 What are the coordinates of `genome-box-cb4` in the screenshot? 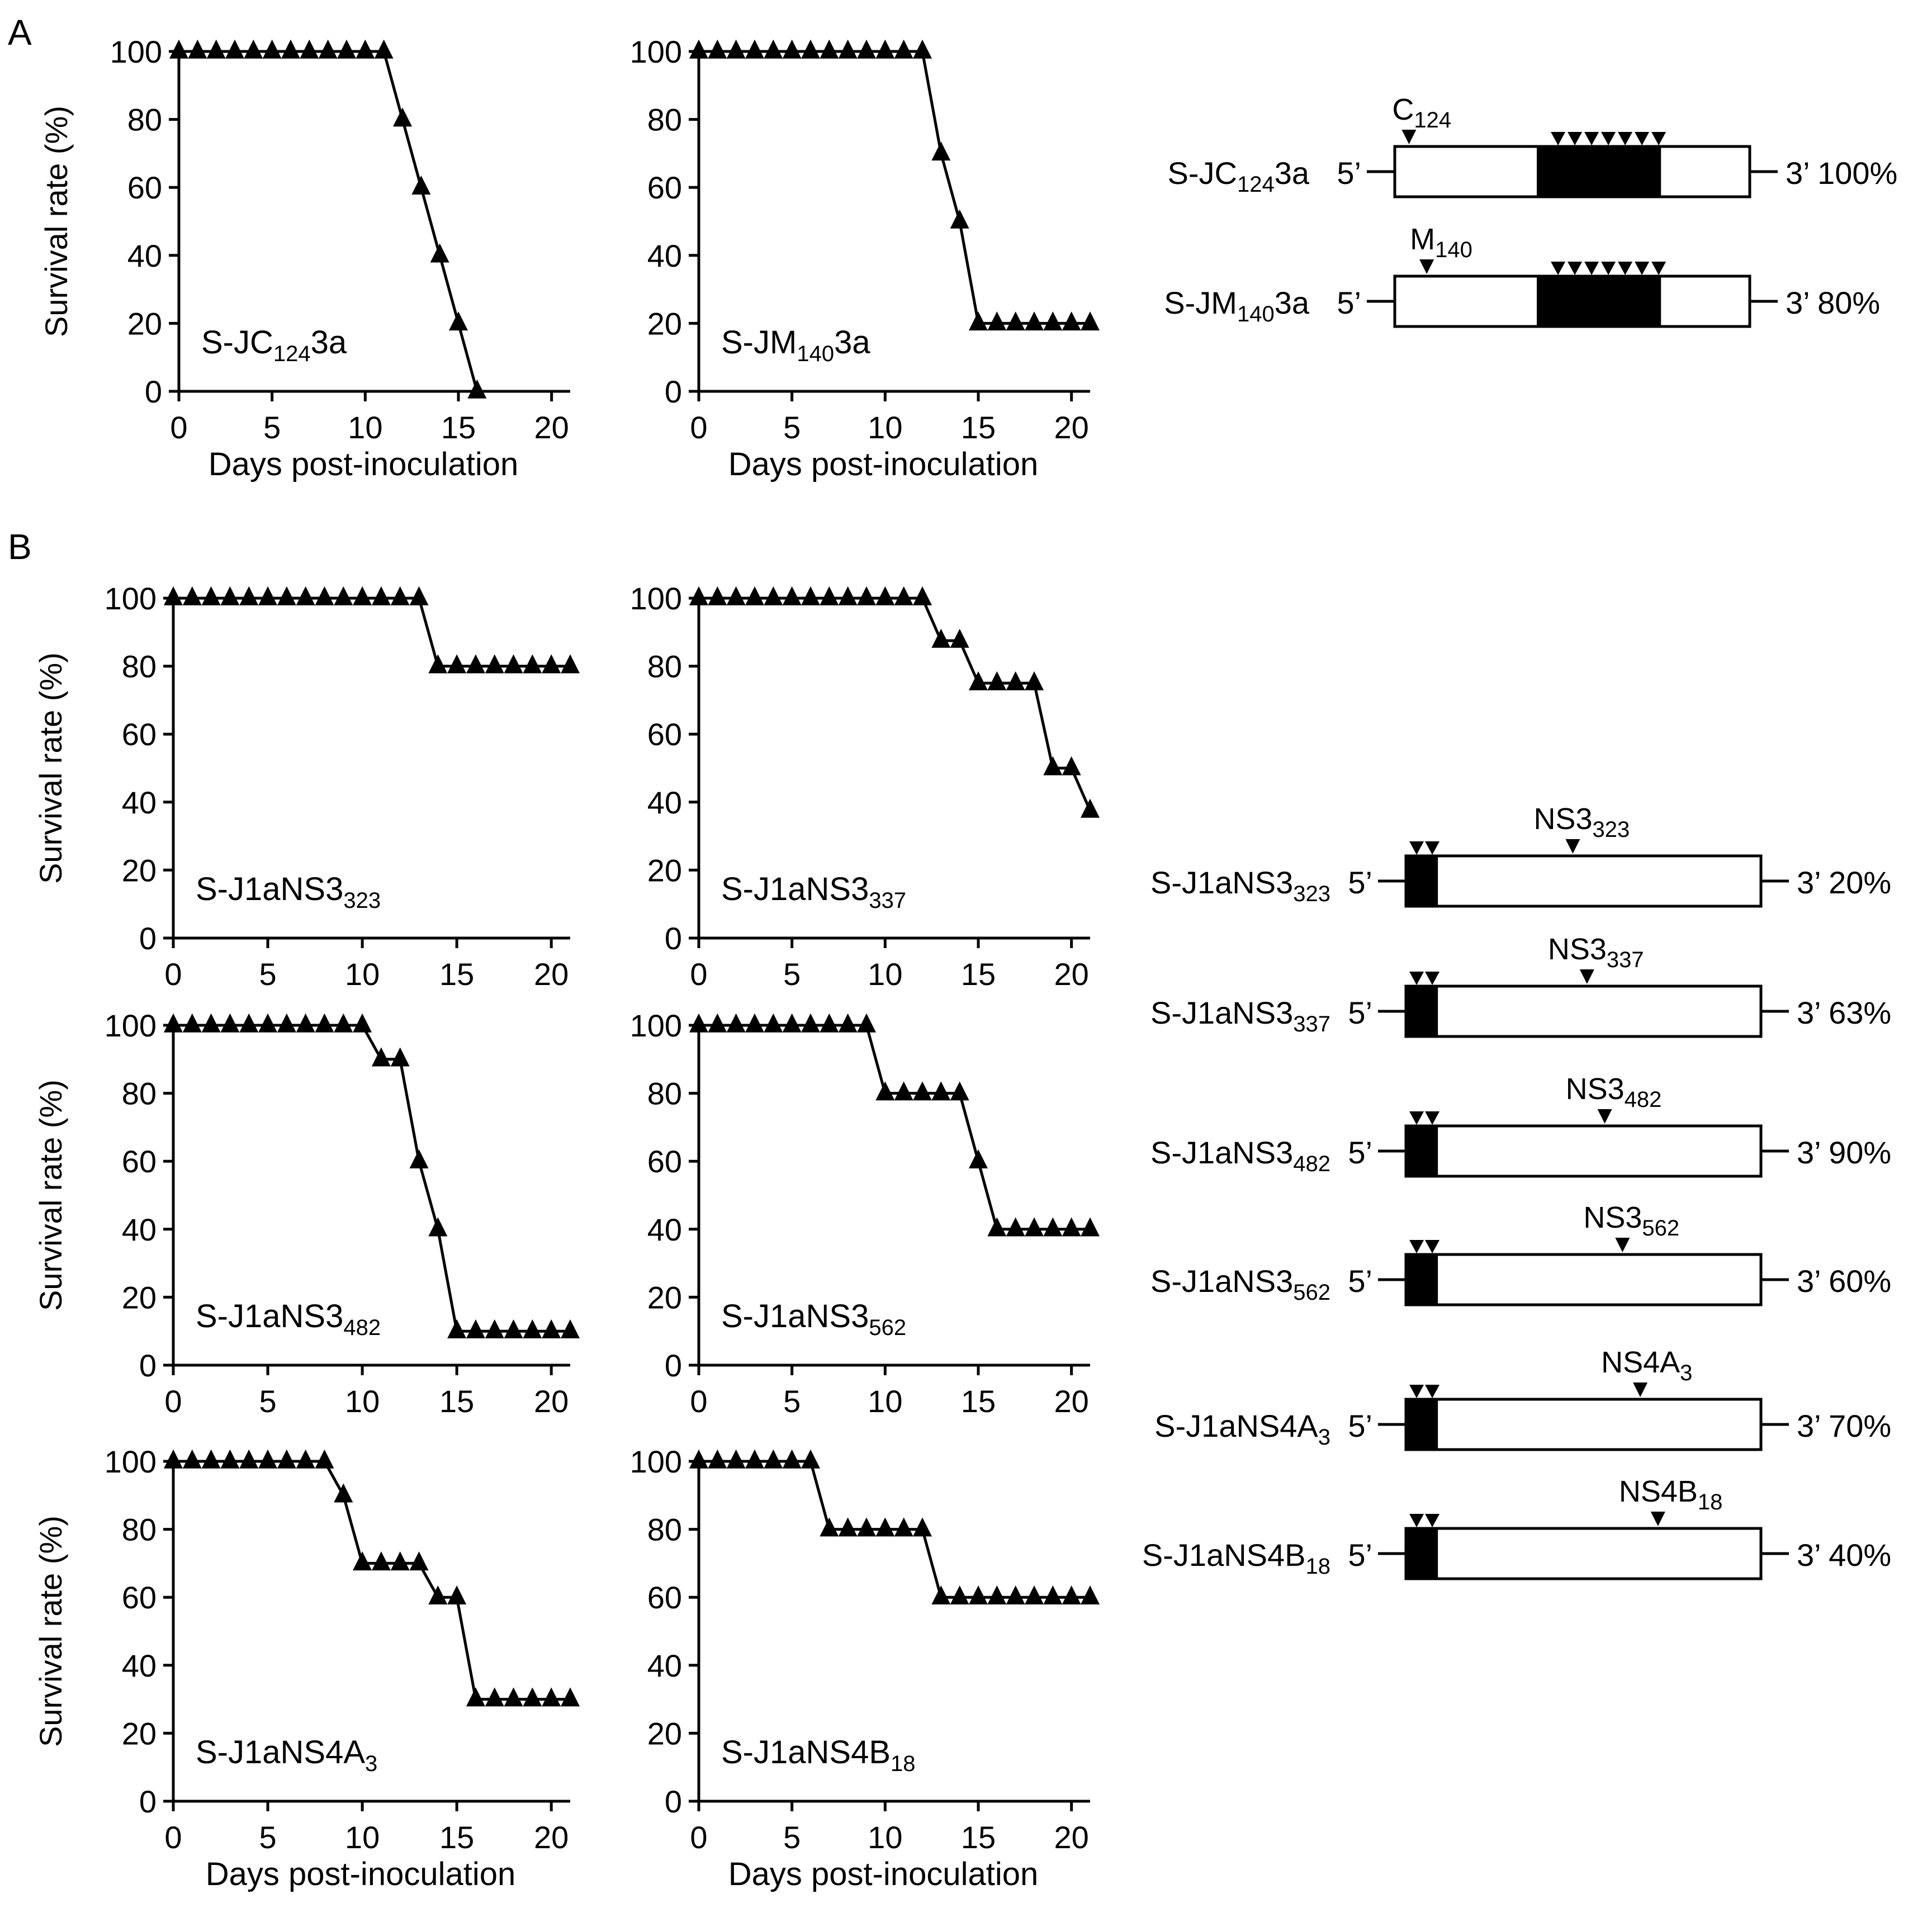 It's located at (1584, 1279).